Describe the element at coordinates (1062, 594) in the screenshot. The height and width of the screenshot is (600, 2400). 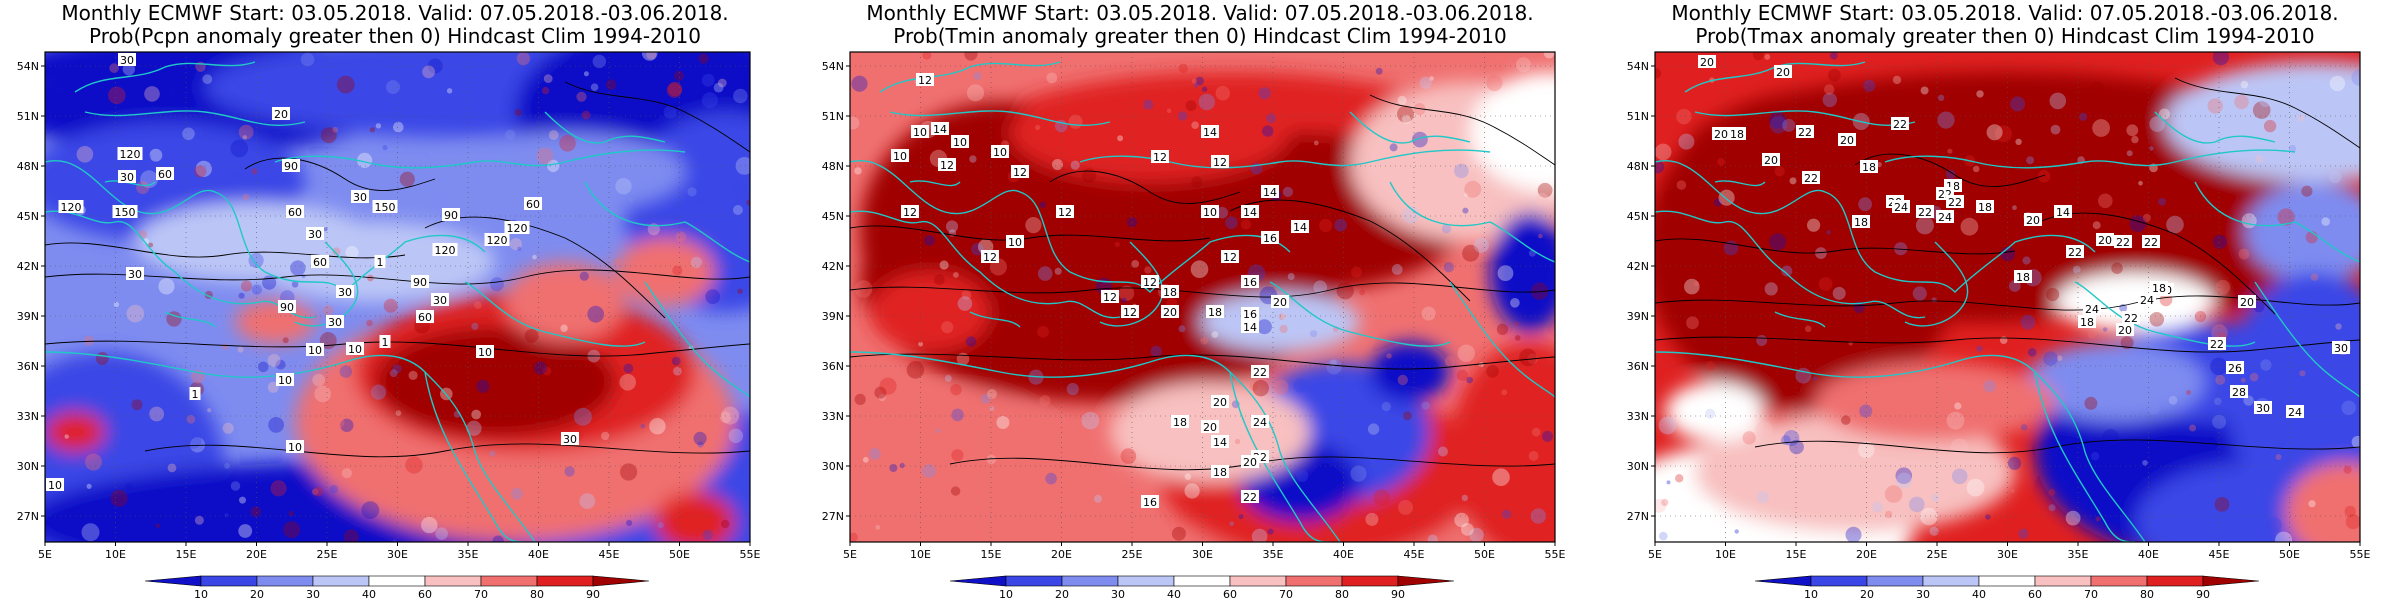
I see `colorbar-label: 20` at that location.